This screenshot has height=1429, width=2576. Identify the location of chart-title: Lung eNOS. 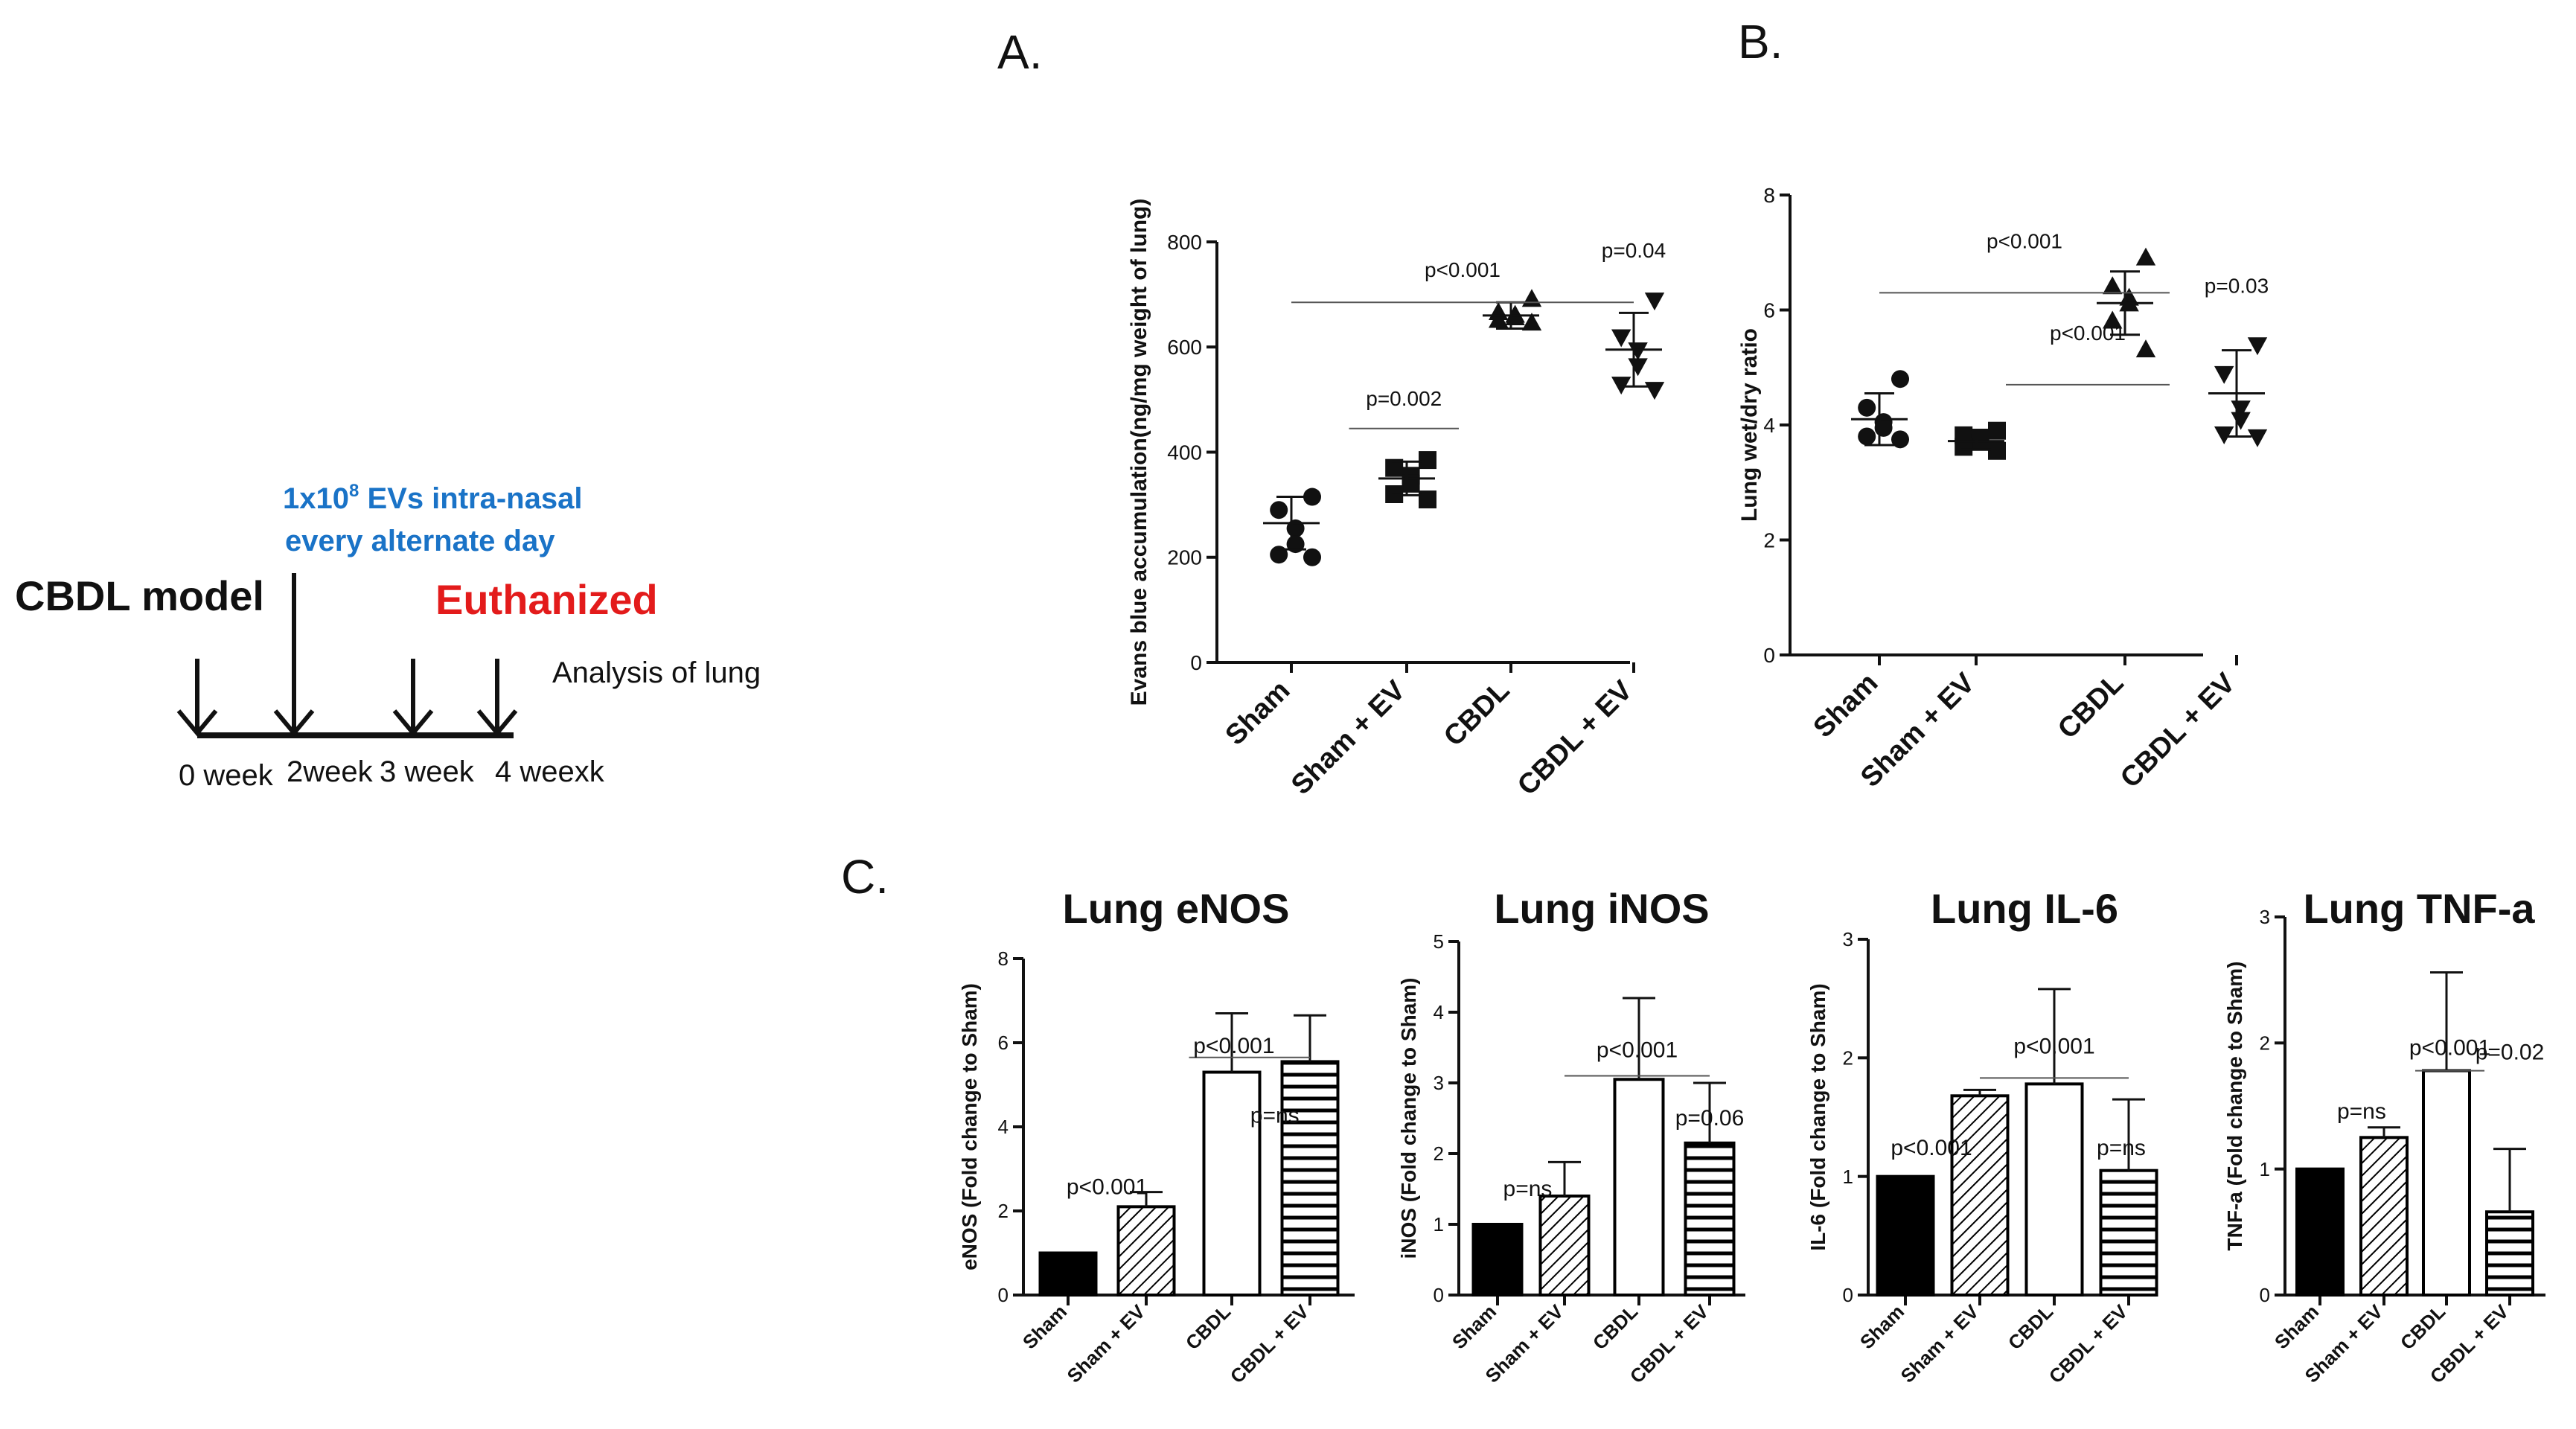
(1176, 908).